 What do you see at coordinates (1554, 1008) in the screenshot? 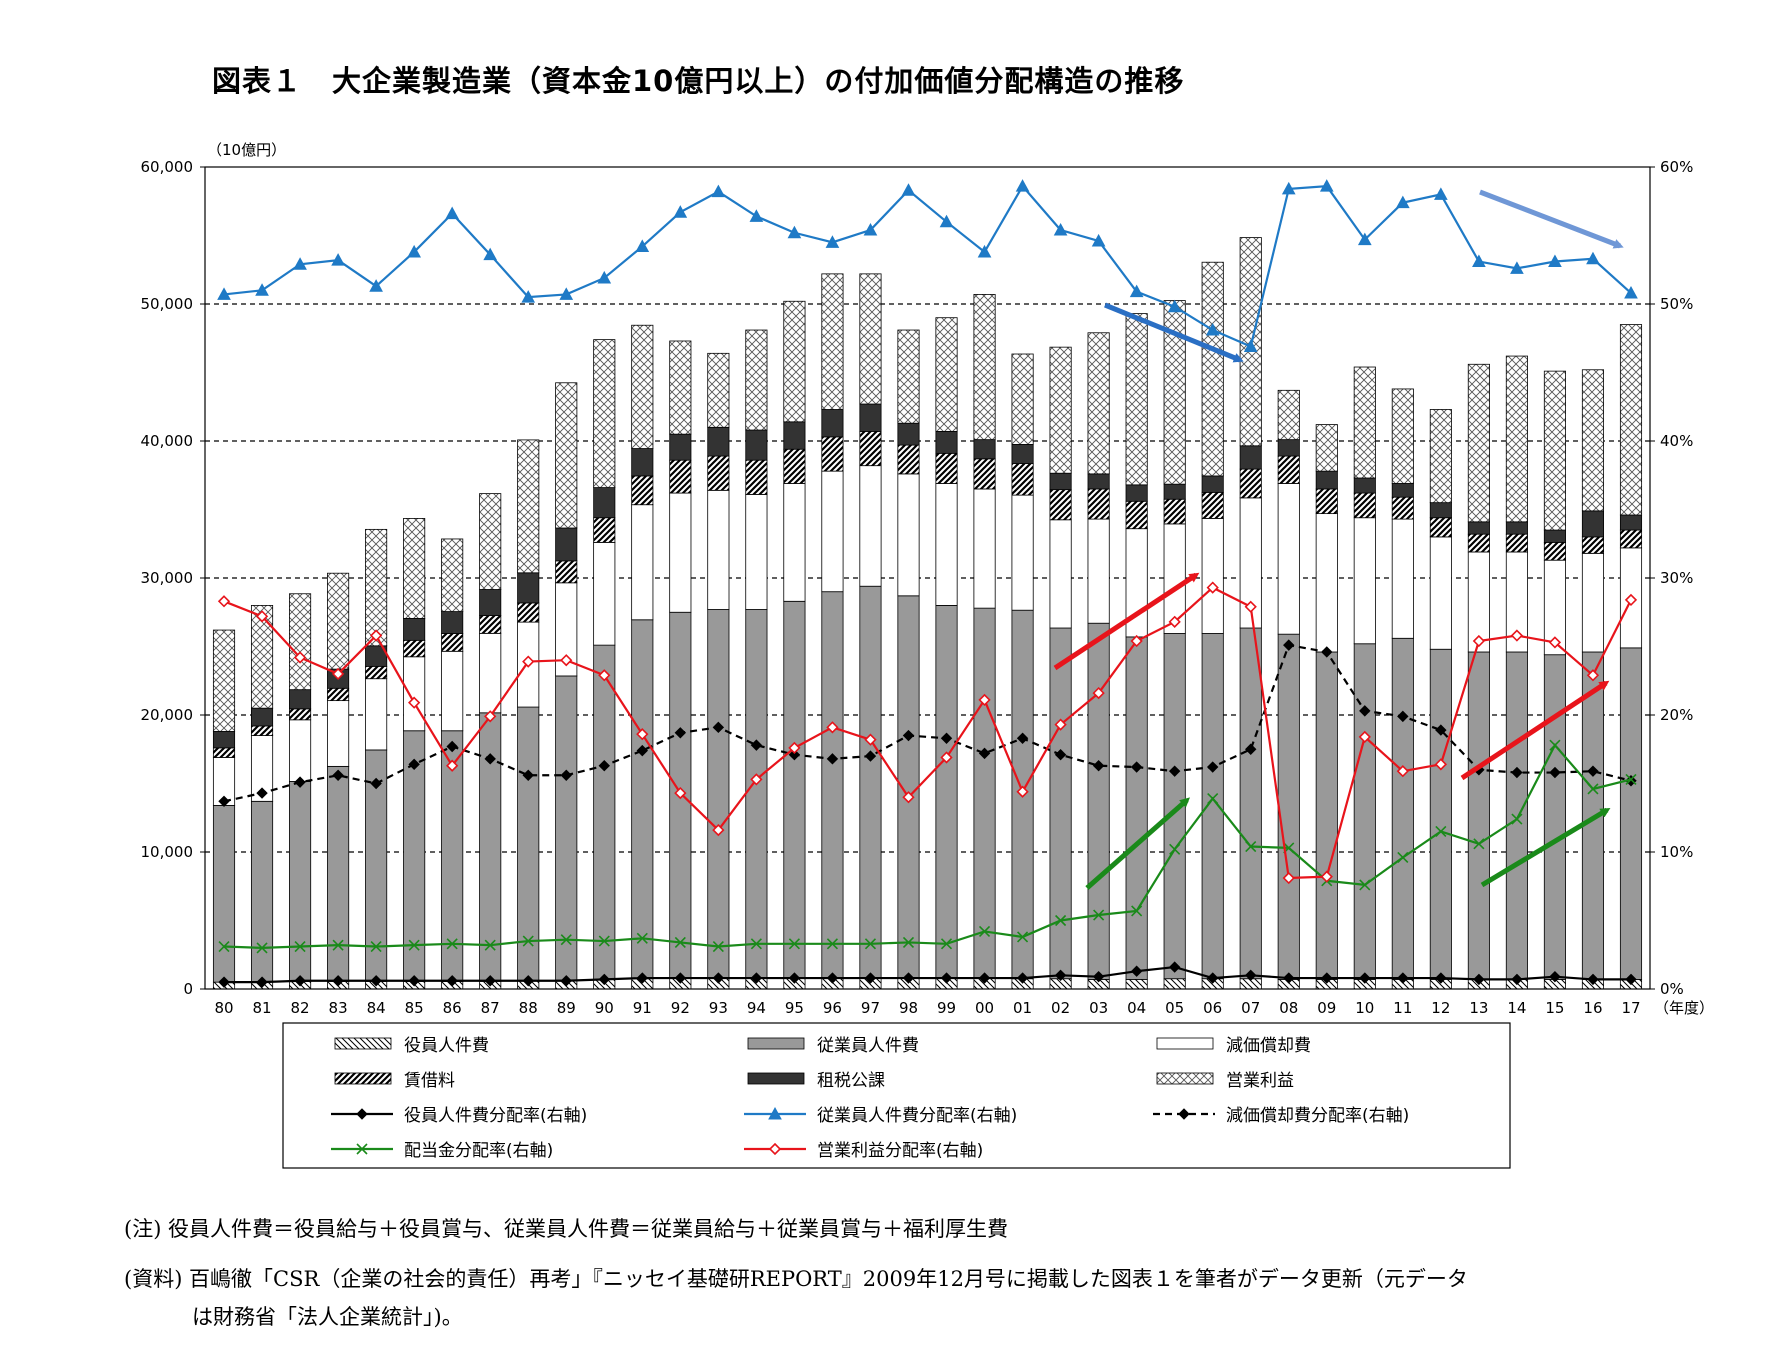
I see `x-tick-label: 15` at bounding box center [1554, 1008].